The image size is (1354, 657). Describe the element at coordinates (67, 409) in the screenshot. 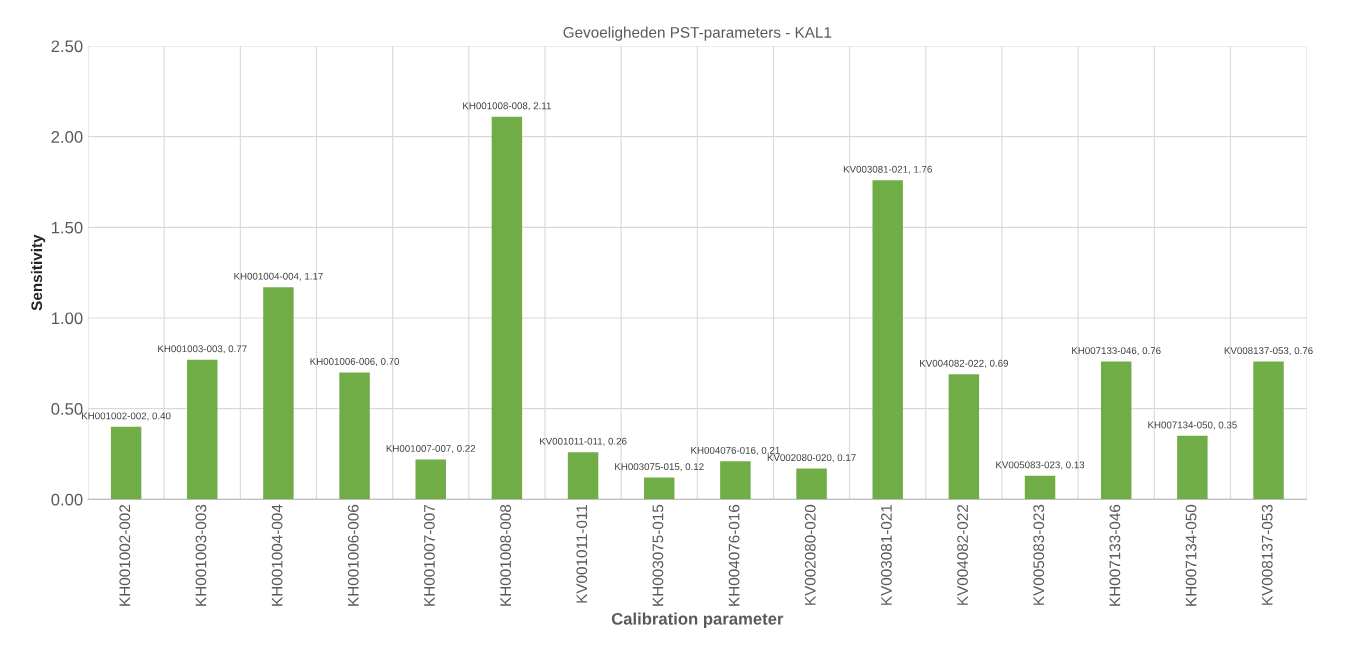

I see `y-tick-label: 0.50` at that location.